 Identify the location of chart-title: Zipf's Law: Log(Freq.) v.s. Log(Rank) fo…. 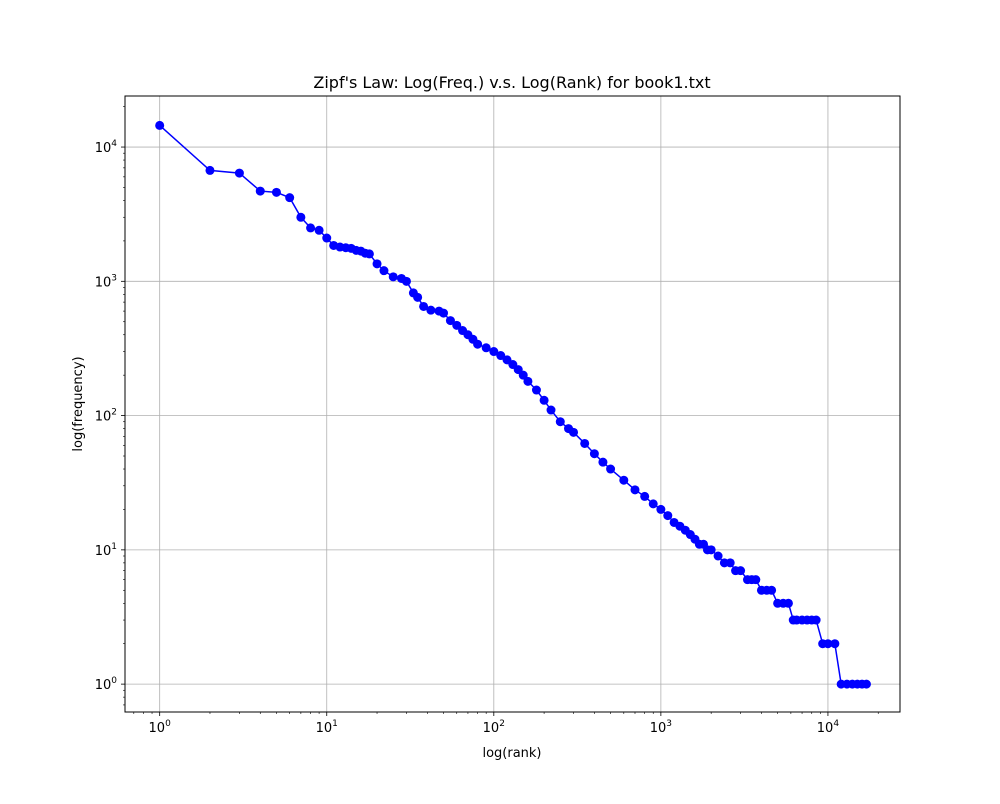
(511, 82).